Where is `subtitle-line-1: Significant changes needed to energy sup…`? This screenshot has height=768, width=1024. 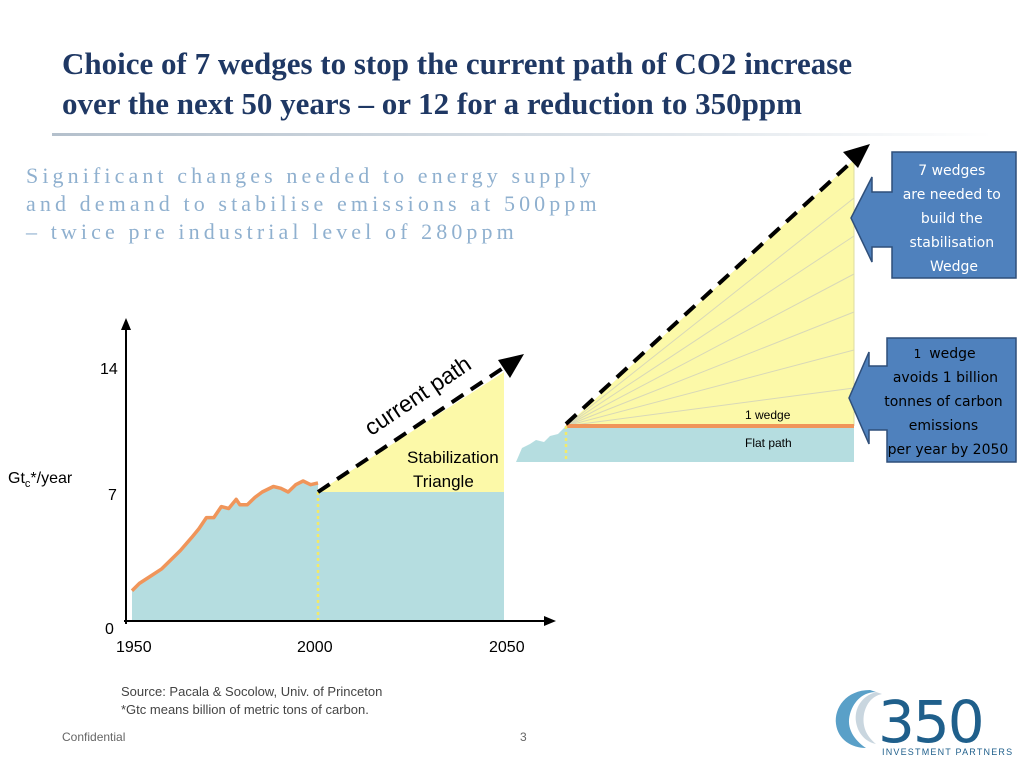 subtitle-line-1: Significant changes needed to energy sup… is located at coordinates (310, 175).